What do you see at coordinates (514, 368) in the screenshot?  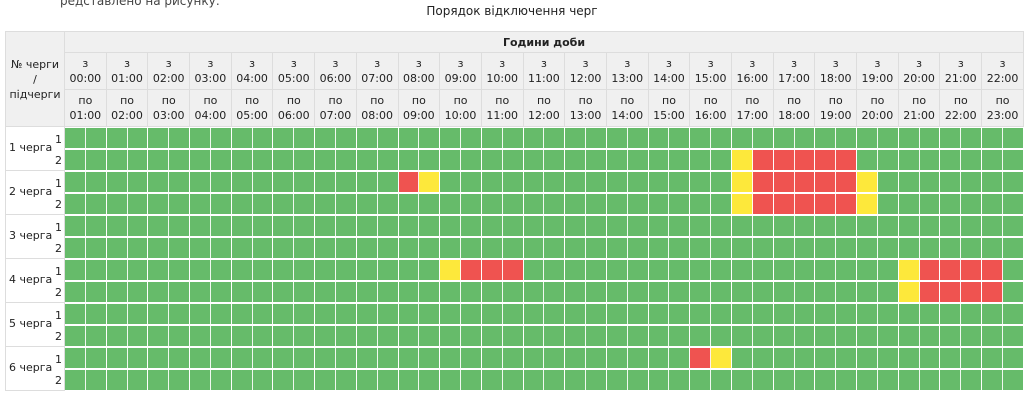 I see `table-row: 6 черга 1 2` at bounding box center [514, 368].